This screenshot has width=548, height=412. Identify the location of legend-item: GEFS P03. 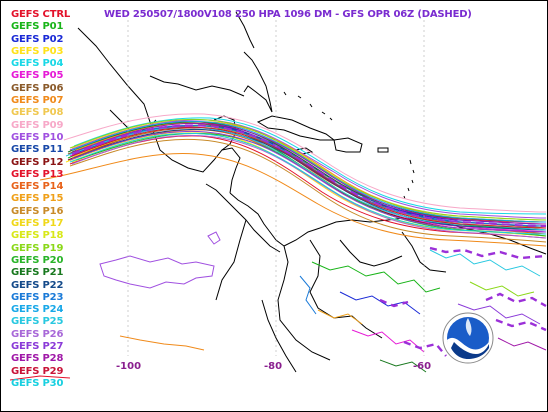
(37, 51).